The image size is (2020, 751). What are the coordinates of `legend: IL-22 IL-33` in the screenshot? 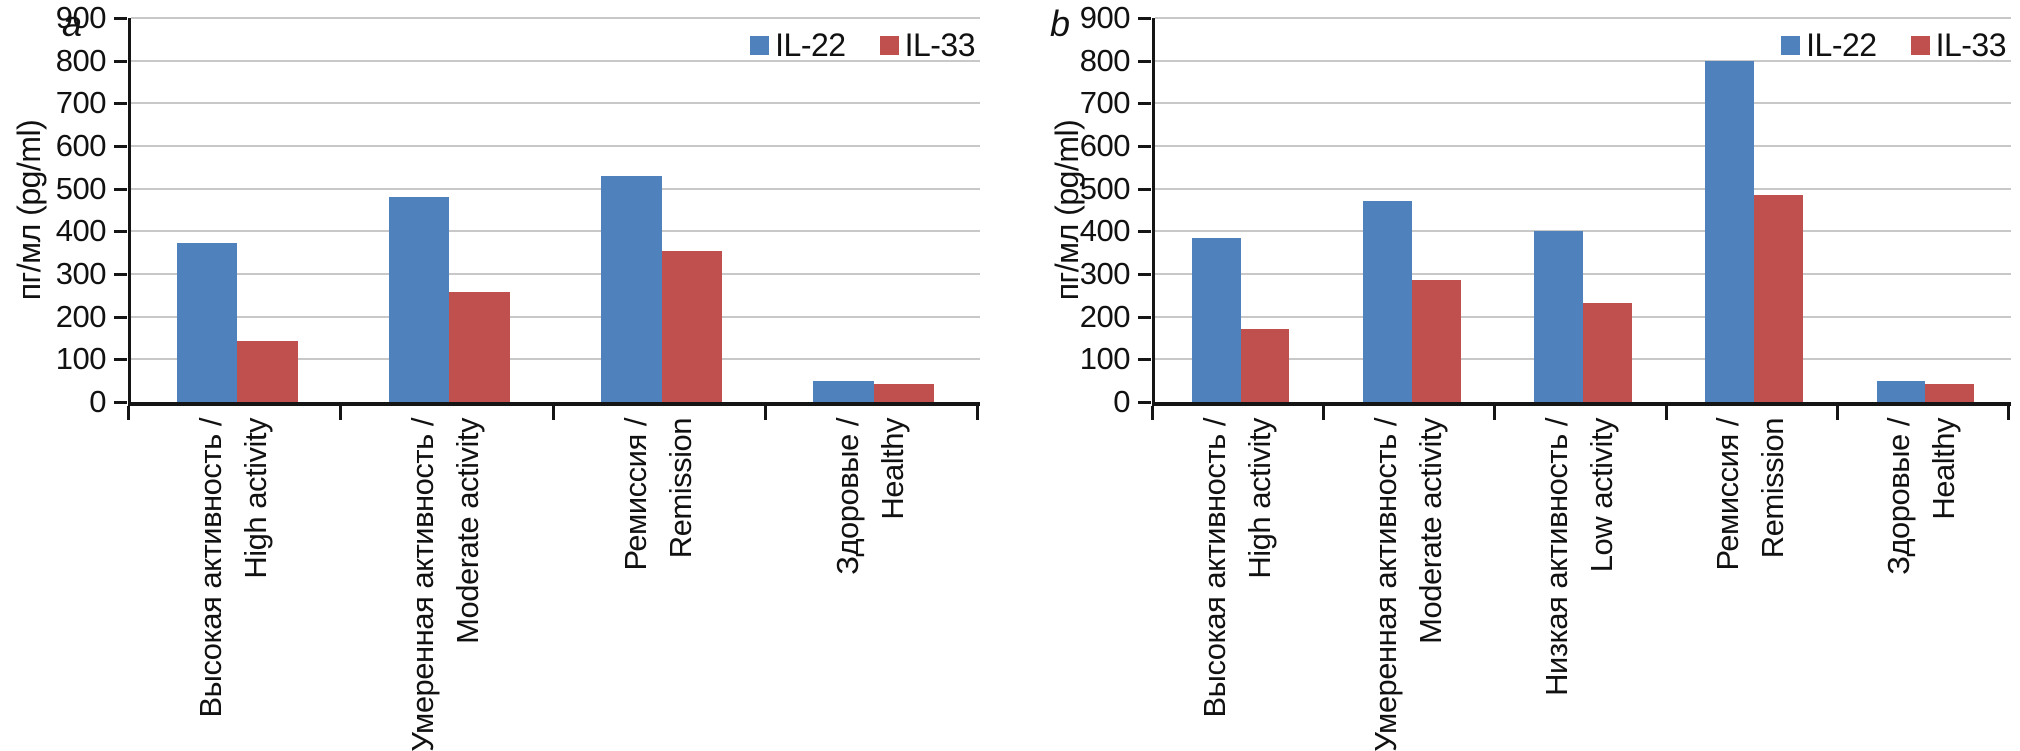 It's located at (863, 45).